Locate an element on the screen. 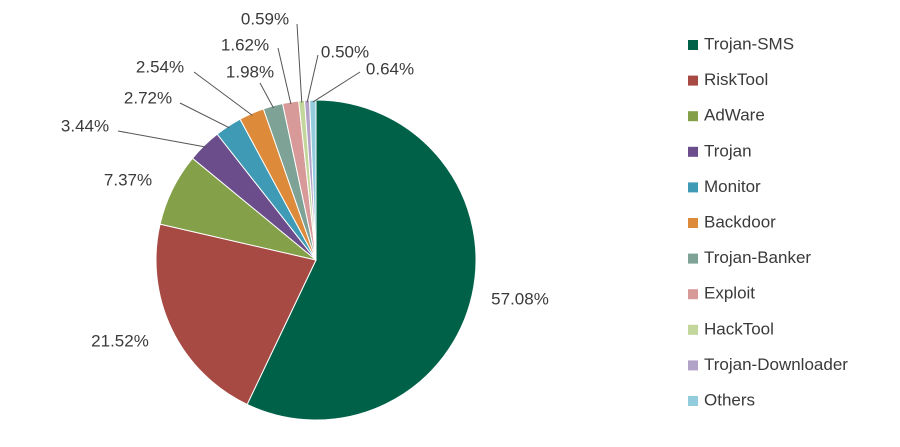 This screenshot has width=900, height=447. legend-label: Trojan is located at coordinates (728, 150).